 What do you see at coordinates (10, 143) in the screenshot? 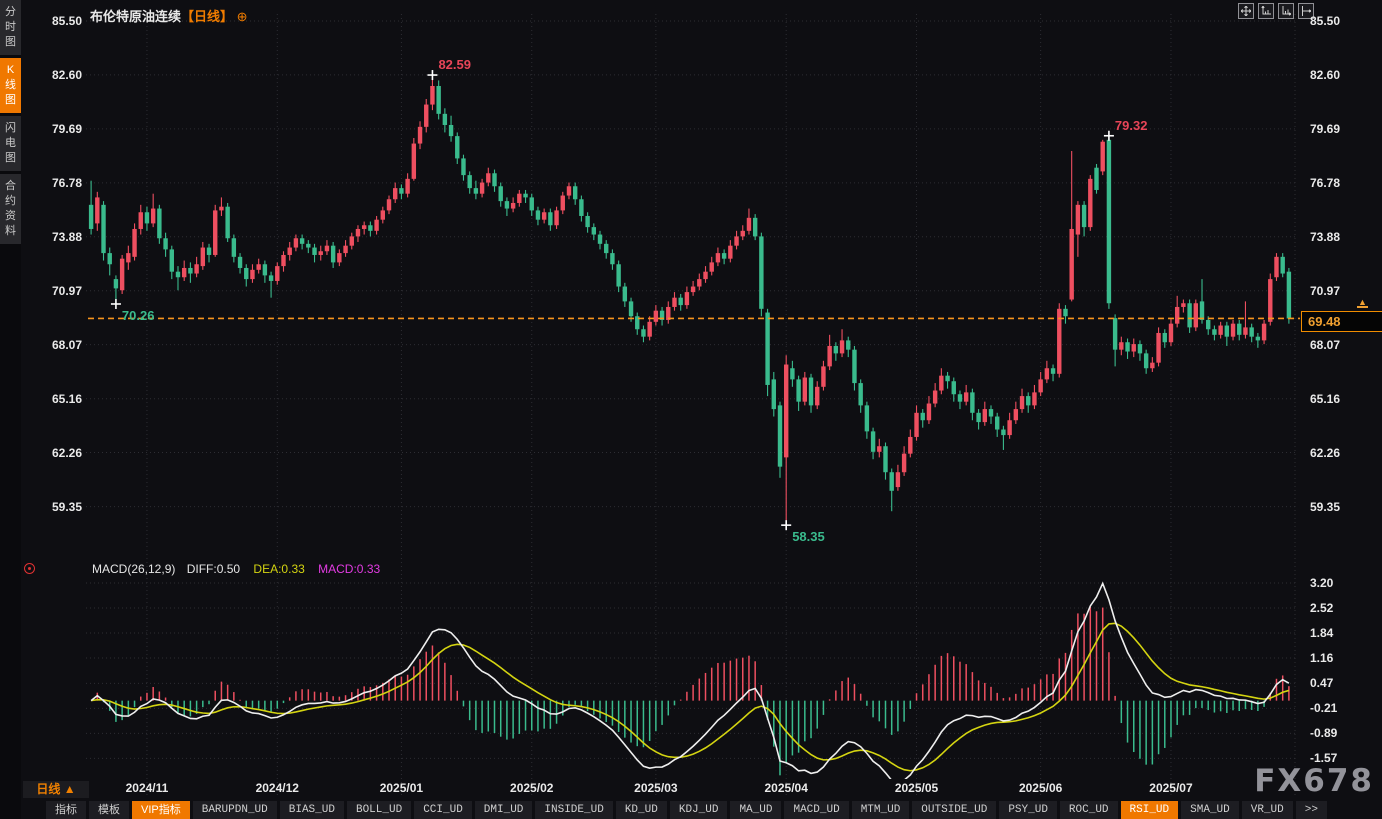
I see `sidebar-tab-闪电图: 闪电图` at bounding box center [10, 143].